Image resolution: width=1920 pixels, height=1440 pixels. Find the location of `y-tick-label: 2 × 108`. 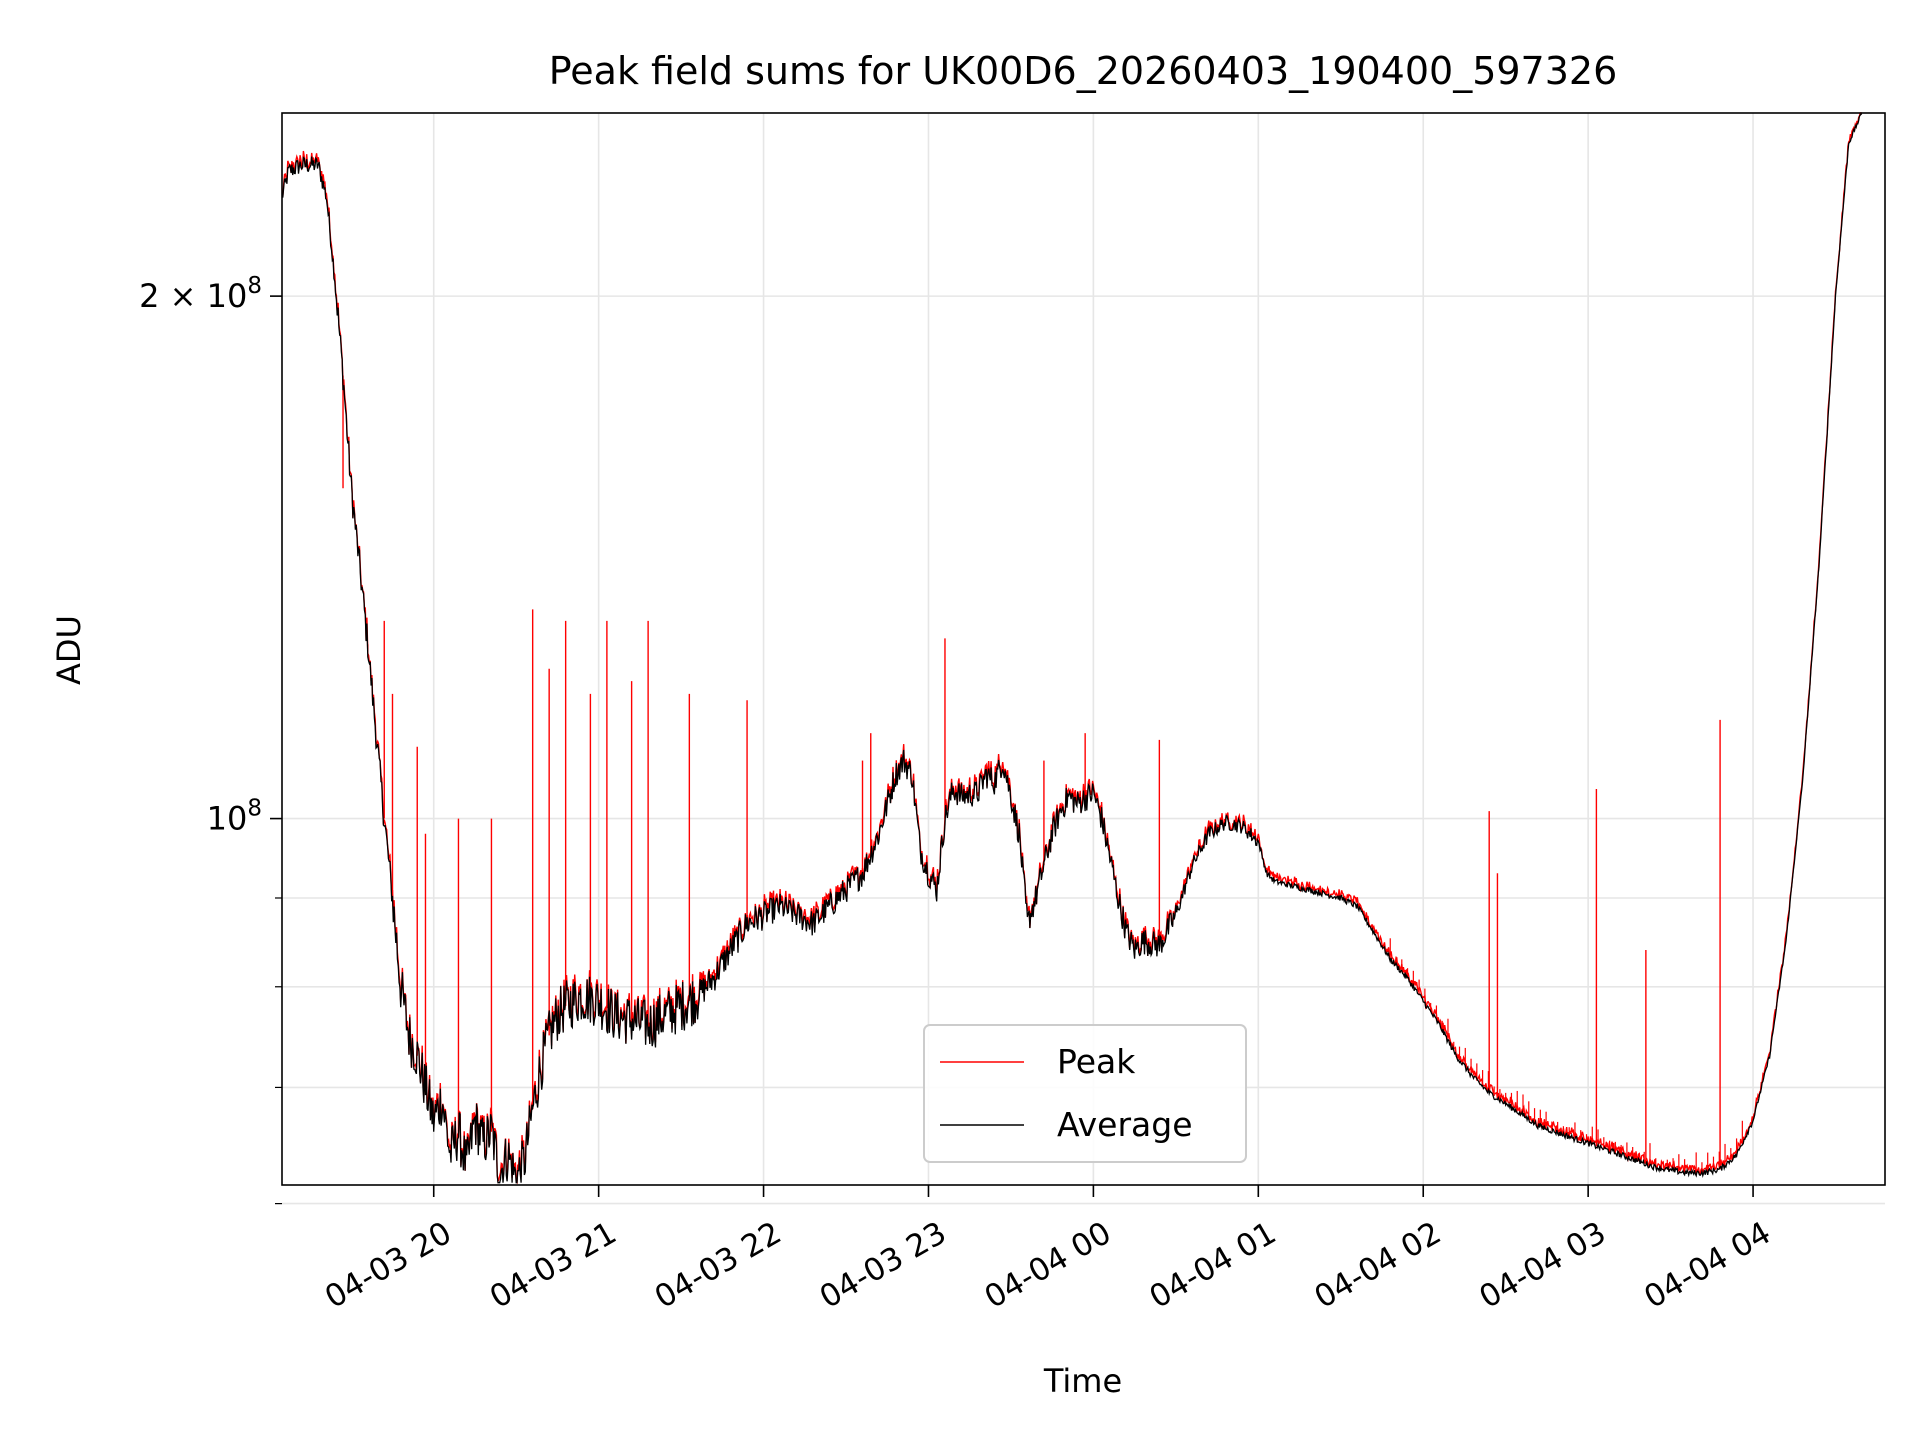

y-tick-label: 2 × 108 is located at coordinates (200, 294).